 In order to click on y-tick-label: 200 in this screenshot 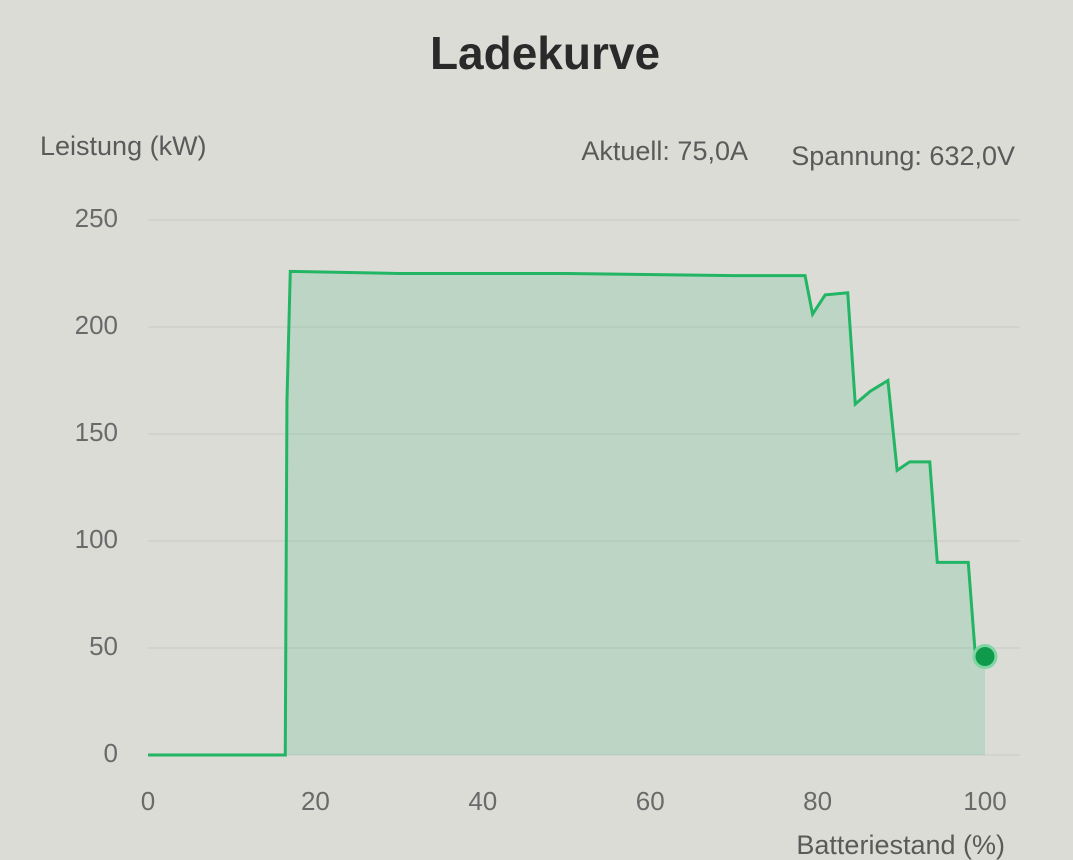, I will do `click(96, 325)`.